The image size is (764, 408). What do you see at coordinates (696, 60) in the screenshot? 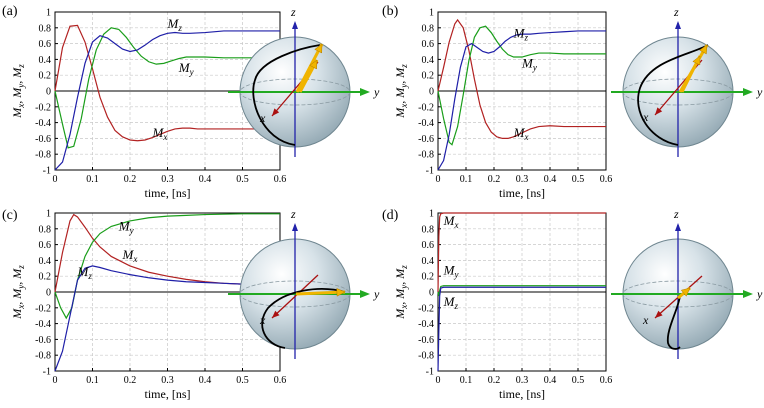
I see `magnetization-arrow-secondary-head` at bounding box center [696, 60].